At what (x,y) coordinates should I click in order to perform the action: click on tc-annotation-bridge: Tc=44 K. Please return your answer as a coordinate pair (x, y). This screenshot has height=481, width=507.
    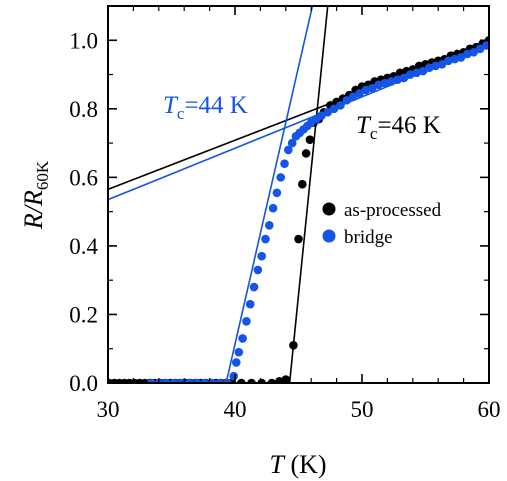
    Looking at the image, I should click on (205, 107).